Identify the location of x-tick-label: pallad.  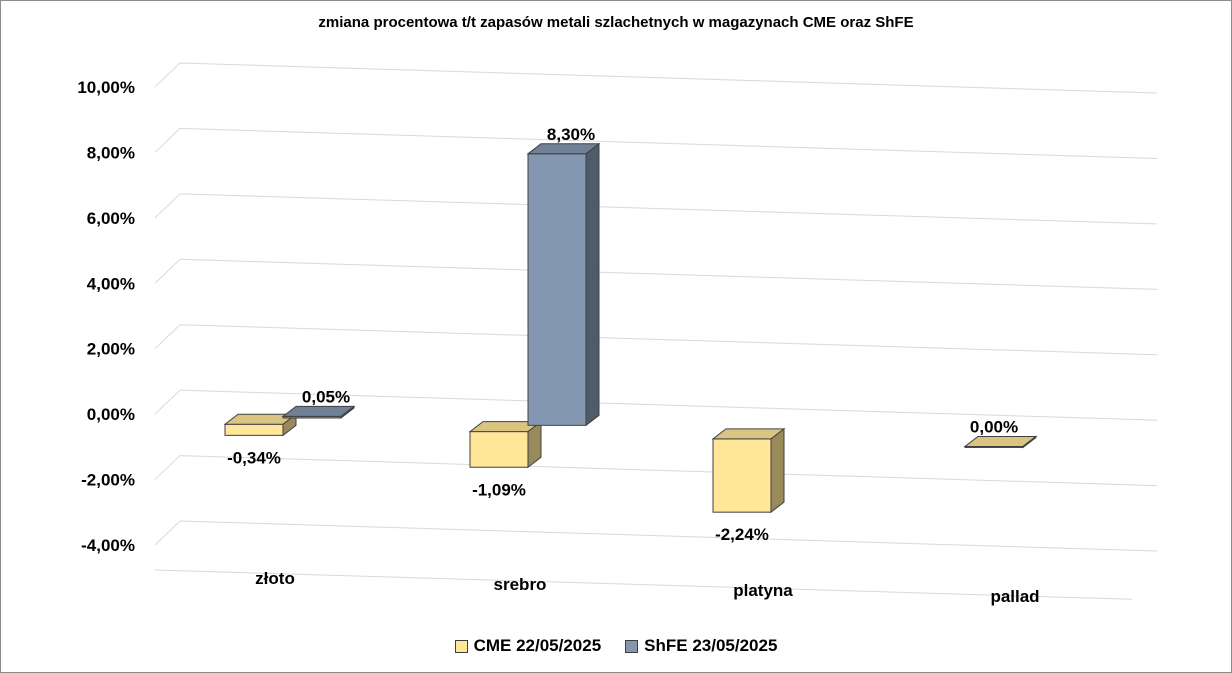
(1014, 596).